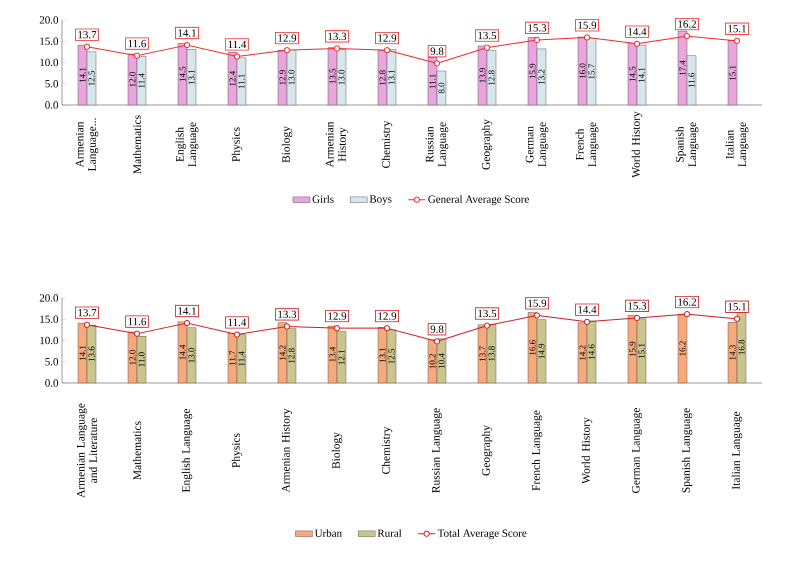  I want to click on data-label: 12.1, so click(341, 357).